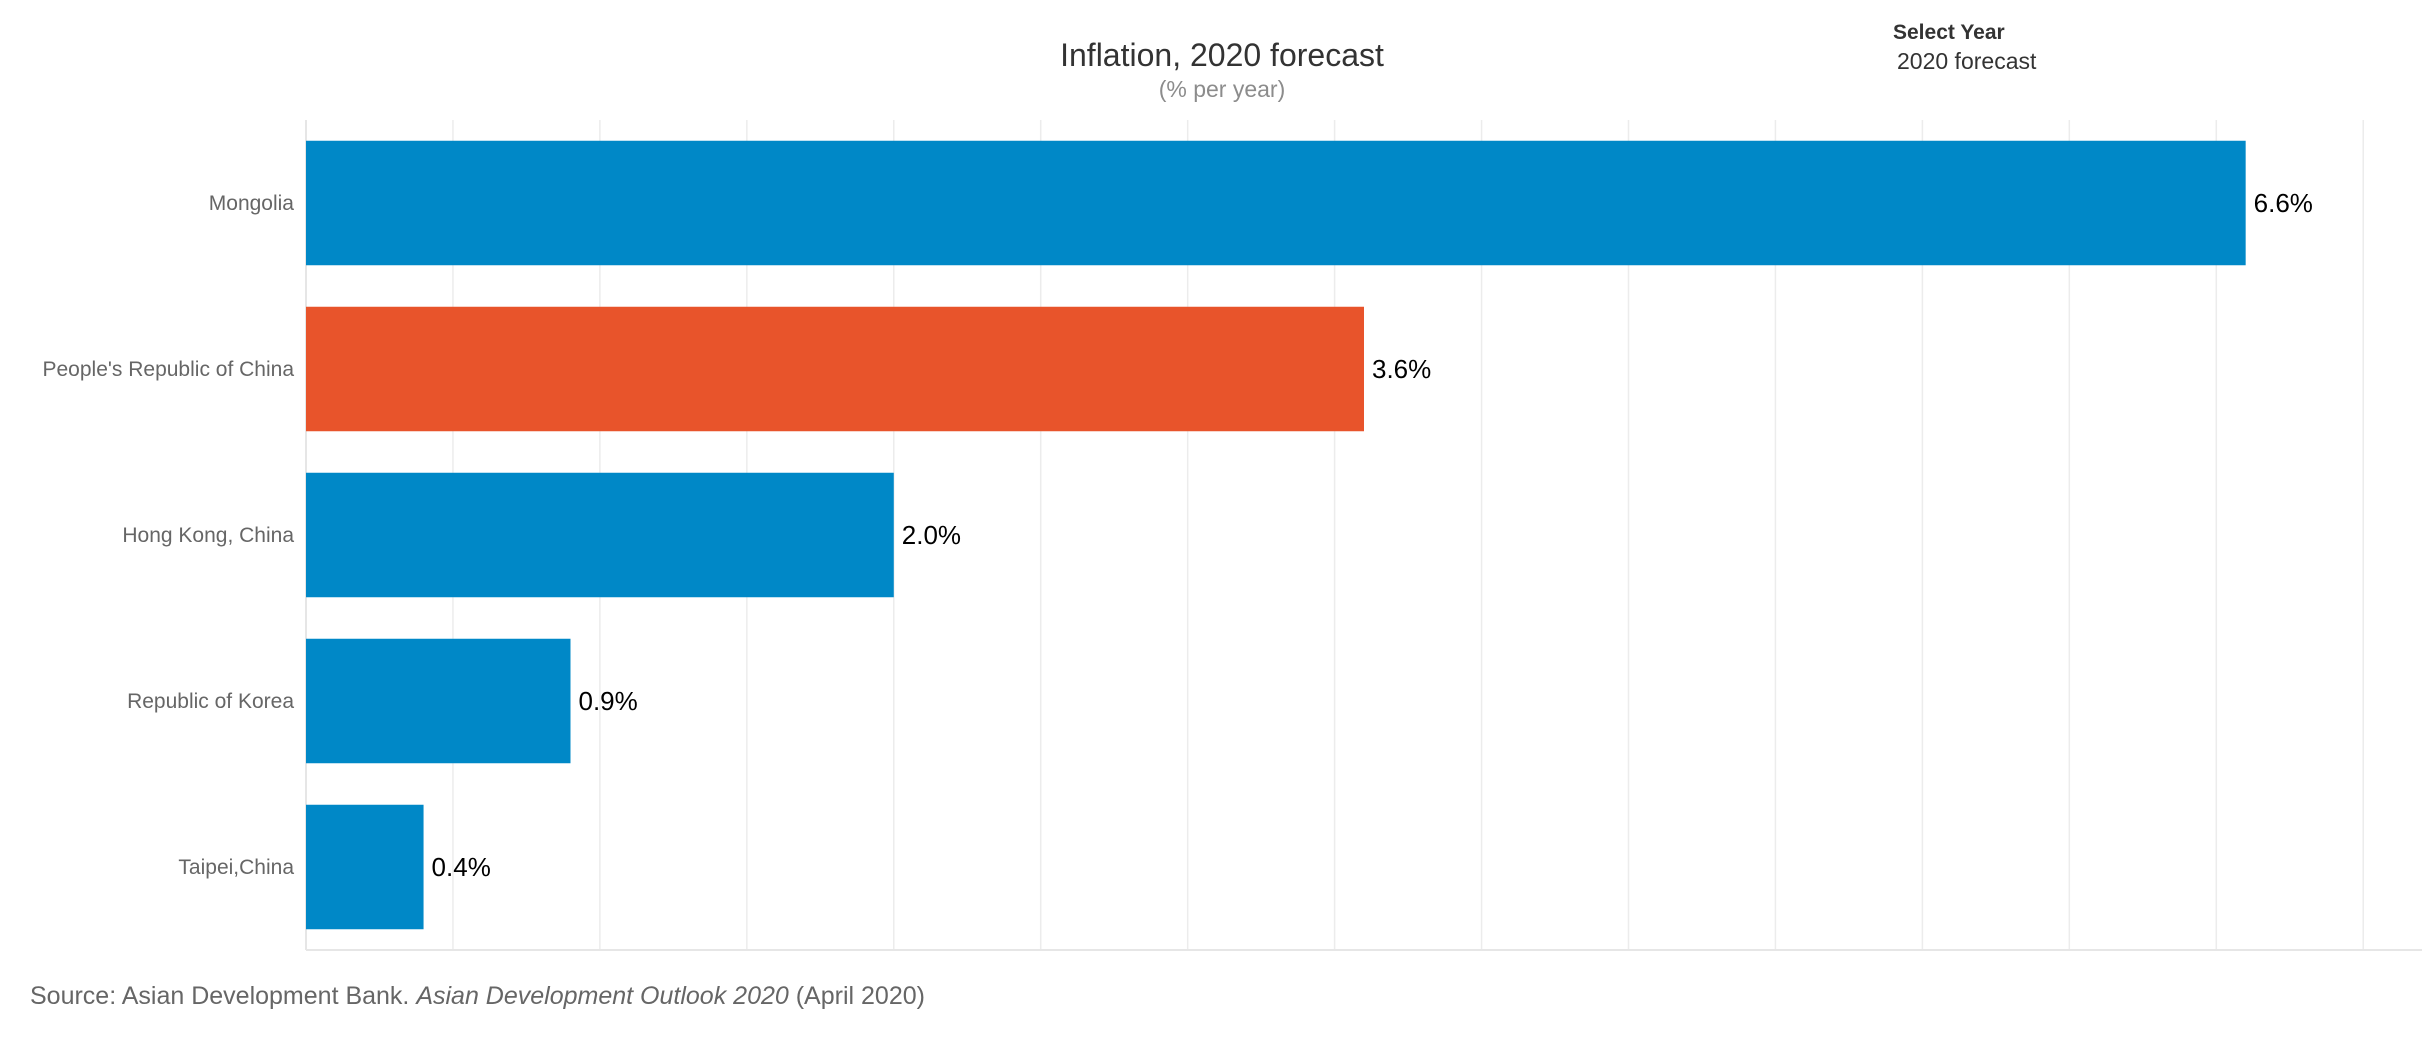  What do you see at coordinates (1222, 89) in the screenshot?
I see `chart-subtitle: (% per year)` at bounding box center [1222, 89].